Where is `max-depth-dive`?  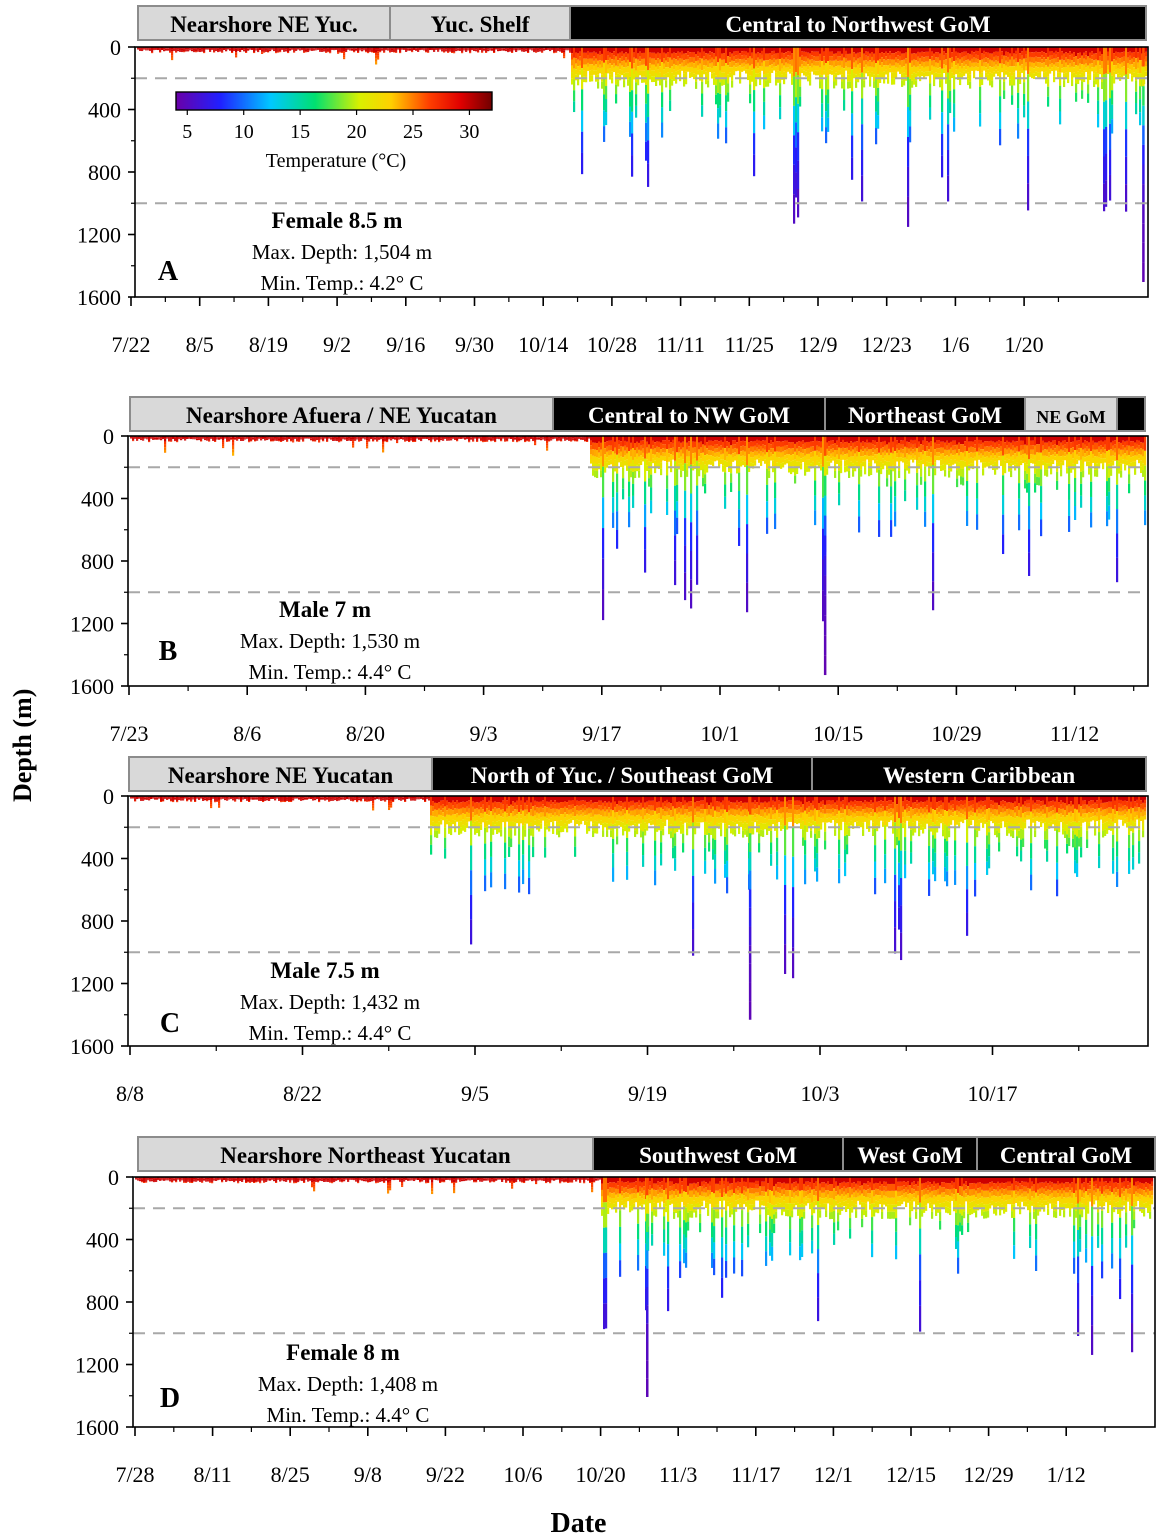
max-depth-dive is located at coordinates (1143, 174).